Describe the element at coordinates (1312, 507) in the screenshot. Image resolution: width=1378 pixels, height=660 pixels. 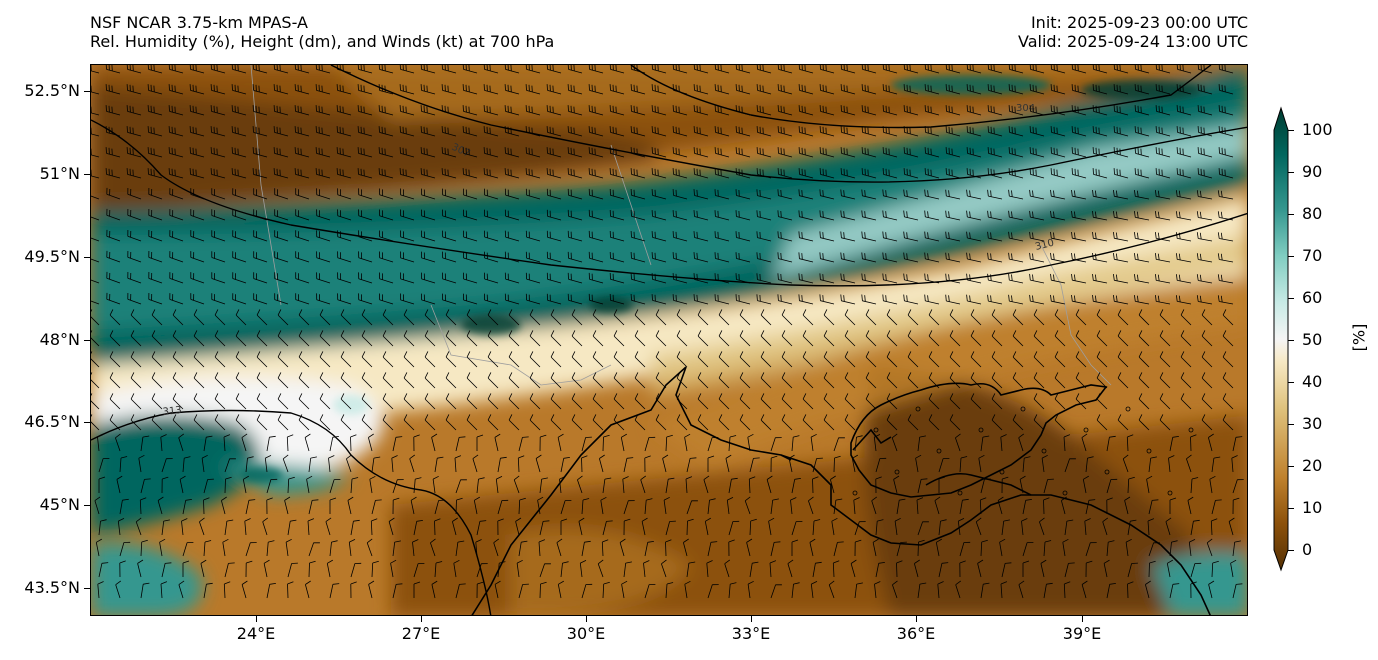
I see `cbar-label-10: 10` at that location.